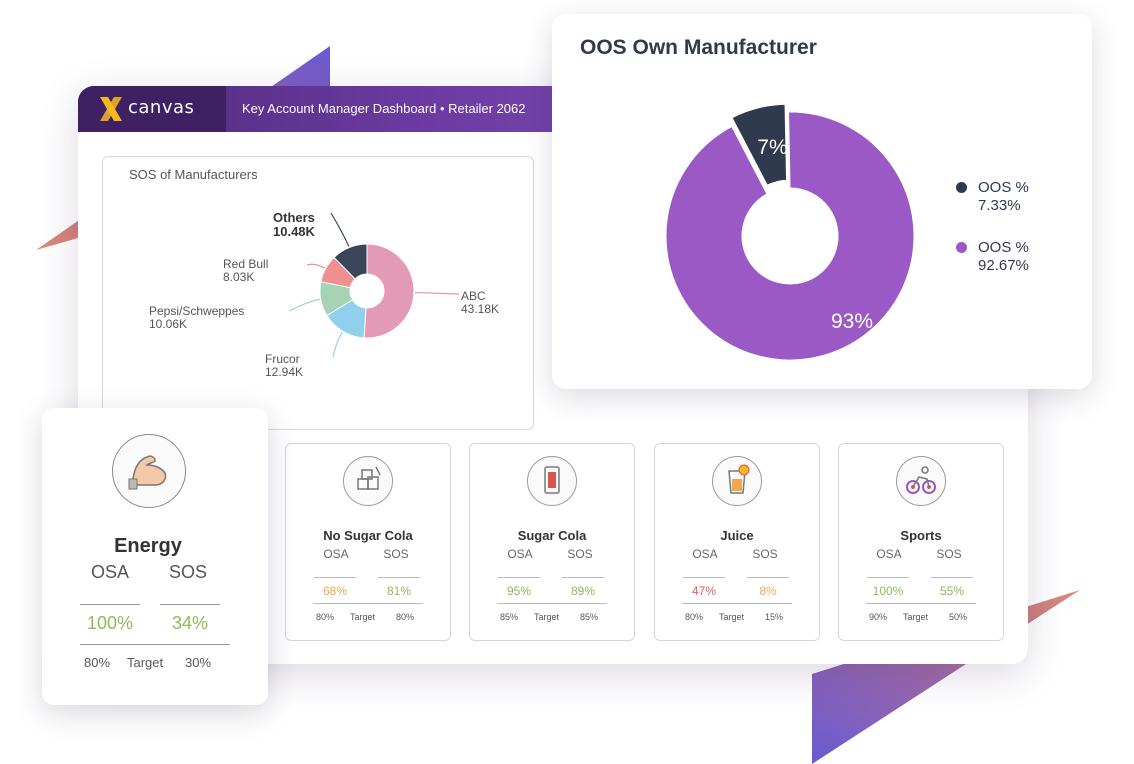 This screenshot has height=764, width=1134. I want to click on oos-donut-chart: 7% 93%, so click(790, 232).